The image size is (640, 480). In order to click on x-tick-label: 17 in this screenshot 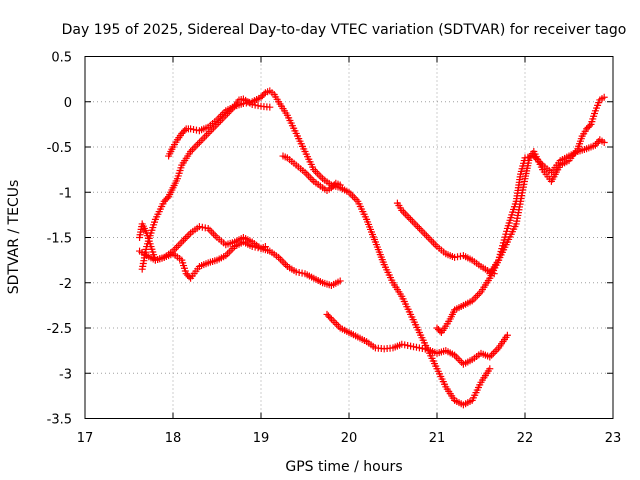, I will do `click(85, 438)`.